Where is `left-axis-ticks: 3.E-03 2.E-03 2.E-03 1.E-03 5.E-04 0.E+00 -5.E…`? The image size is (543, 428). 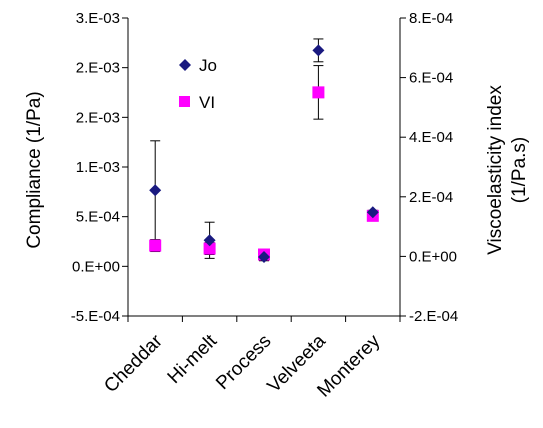 left-axis-ticks: 3.E-03 2.E-03 2.E-03 1.E-03 5.E-04 0.E+00 -5.E… is located at coordinates (99, 167).